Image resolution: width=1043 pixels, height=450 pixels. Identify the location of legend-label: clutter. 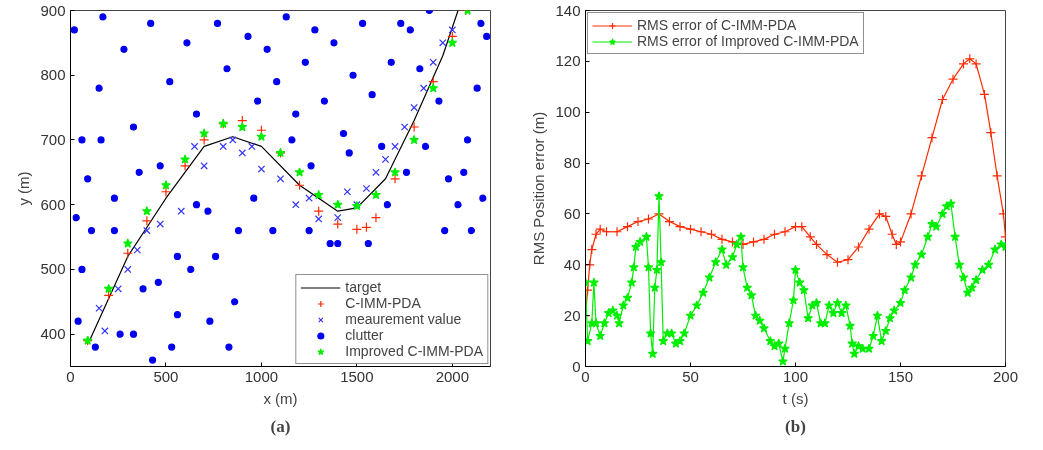
(364, 335).